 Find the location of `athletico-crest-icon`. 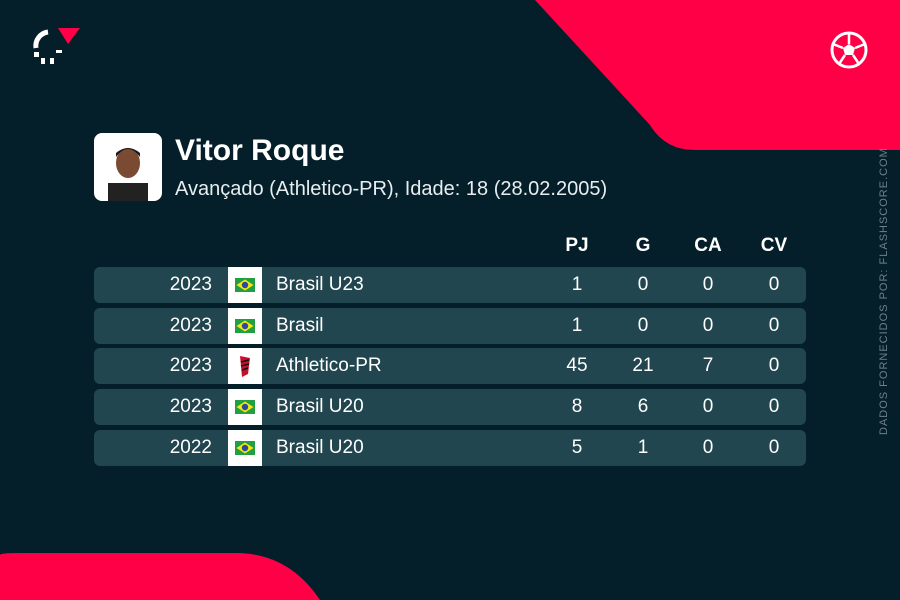

athletico-crest-icon is located at coordinates (245, 366).